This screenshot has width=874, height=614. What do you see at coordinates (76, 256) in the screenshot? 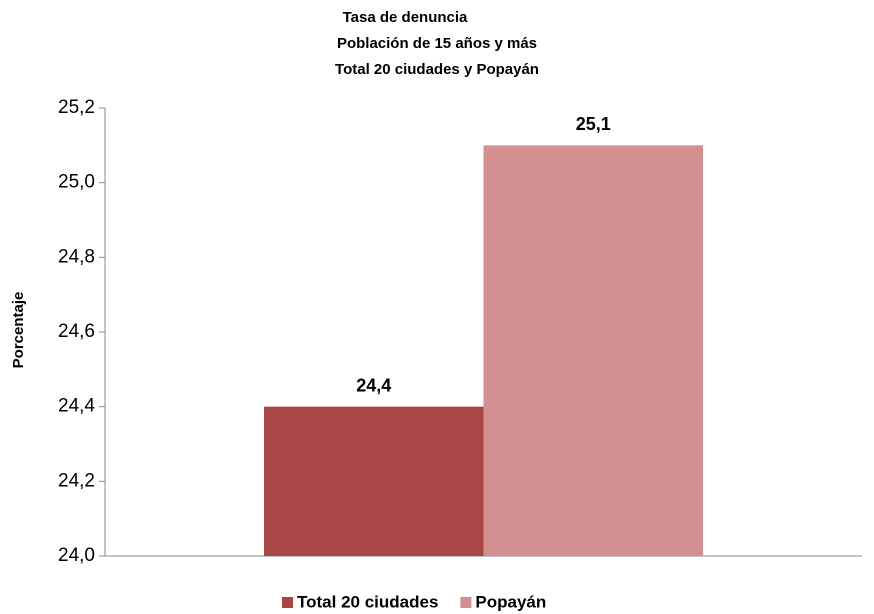
I see `y-tick-label: 24,8` at bounding box center [76, 256].